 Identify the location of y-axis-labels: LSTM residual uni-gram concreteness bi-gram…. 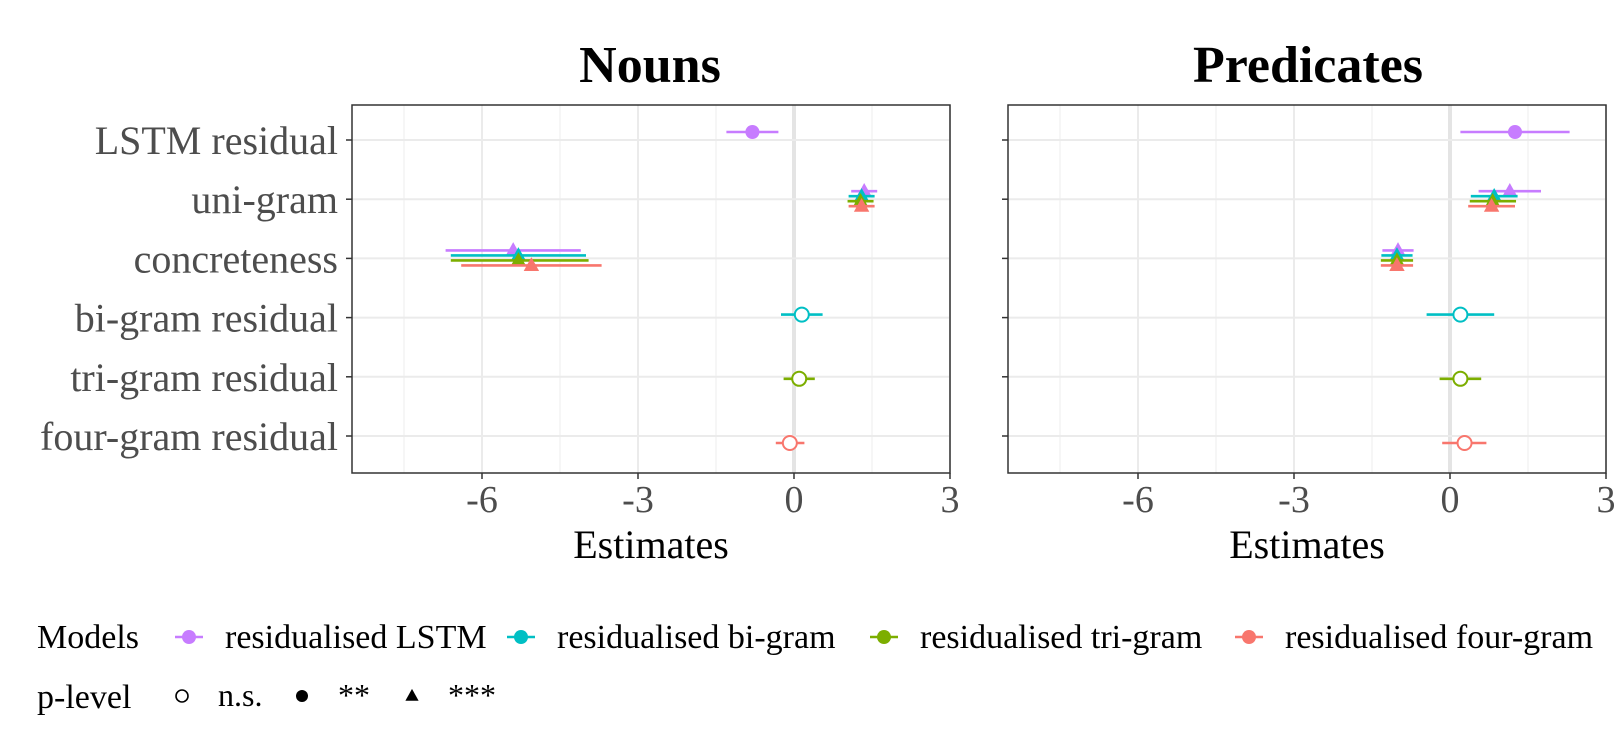
(189, 288).